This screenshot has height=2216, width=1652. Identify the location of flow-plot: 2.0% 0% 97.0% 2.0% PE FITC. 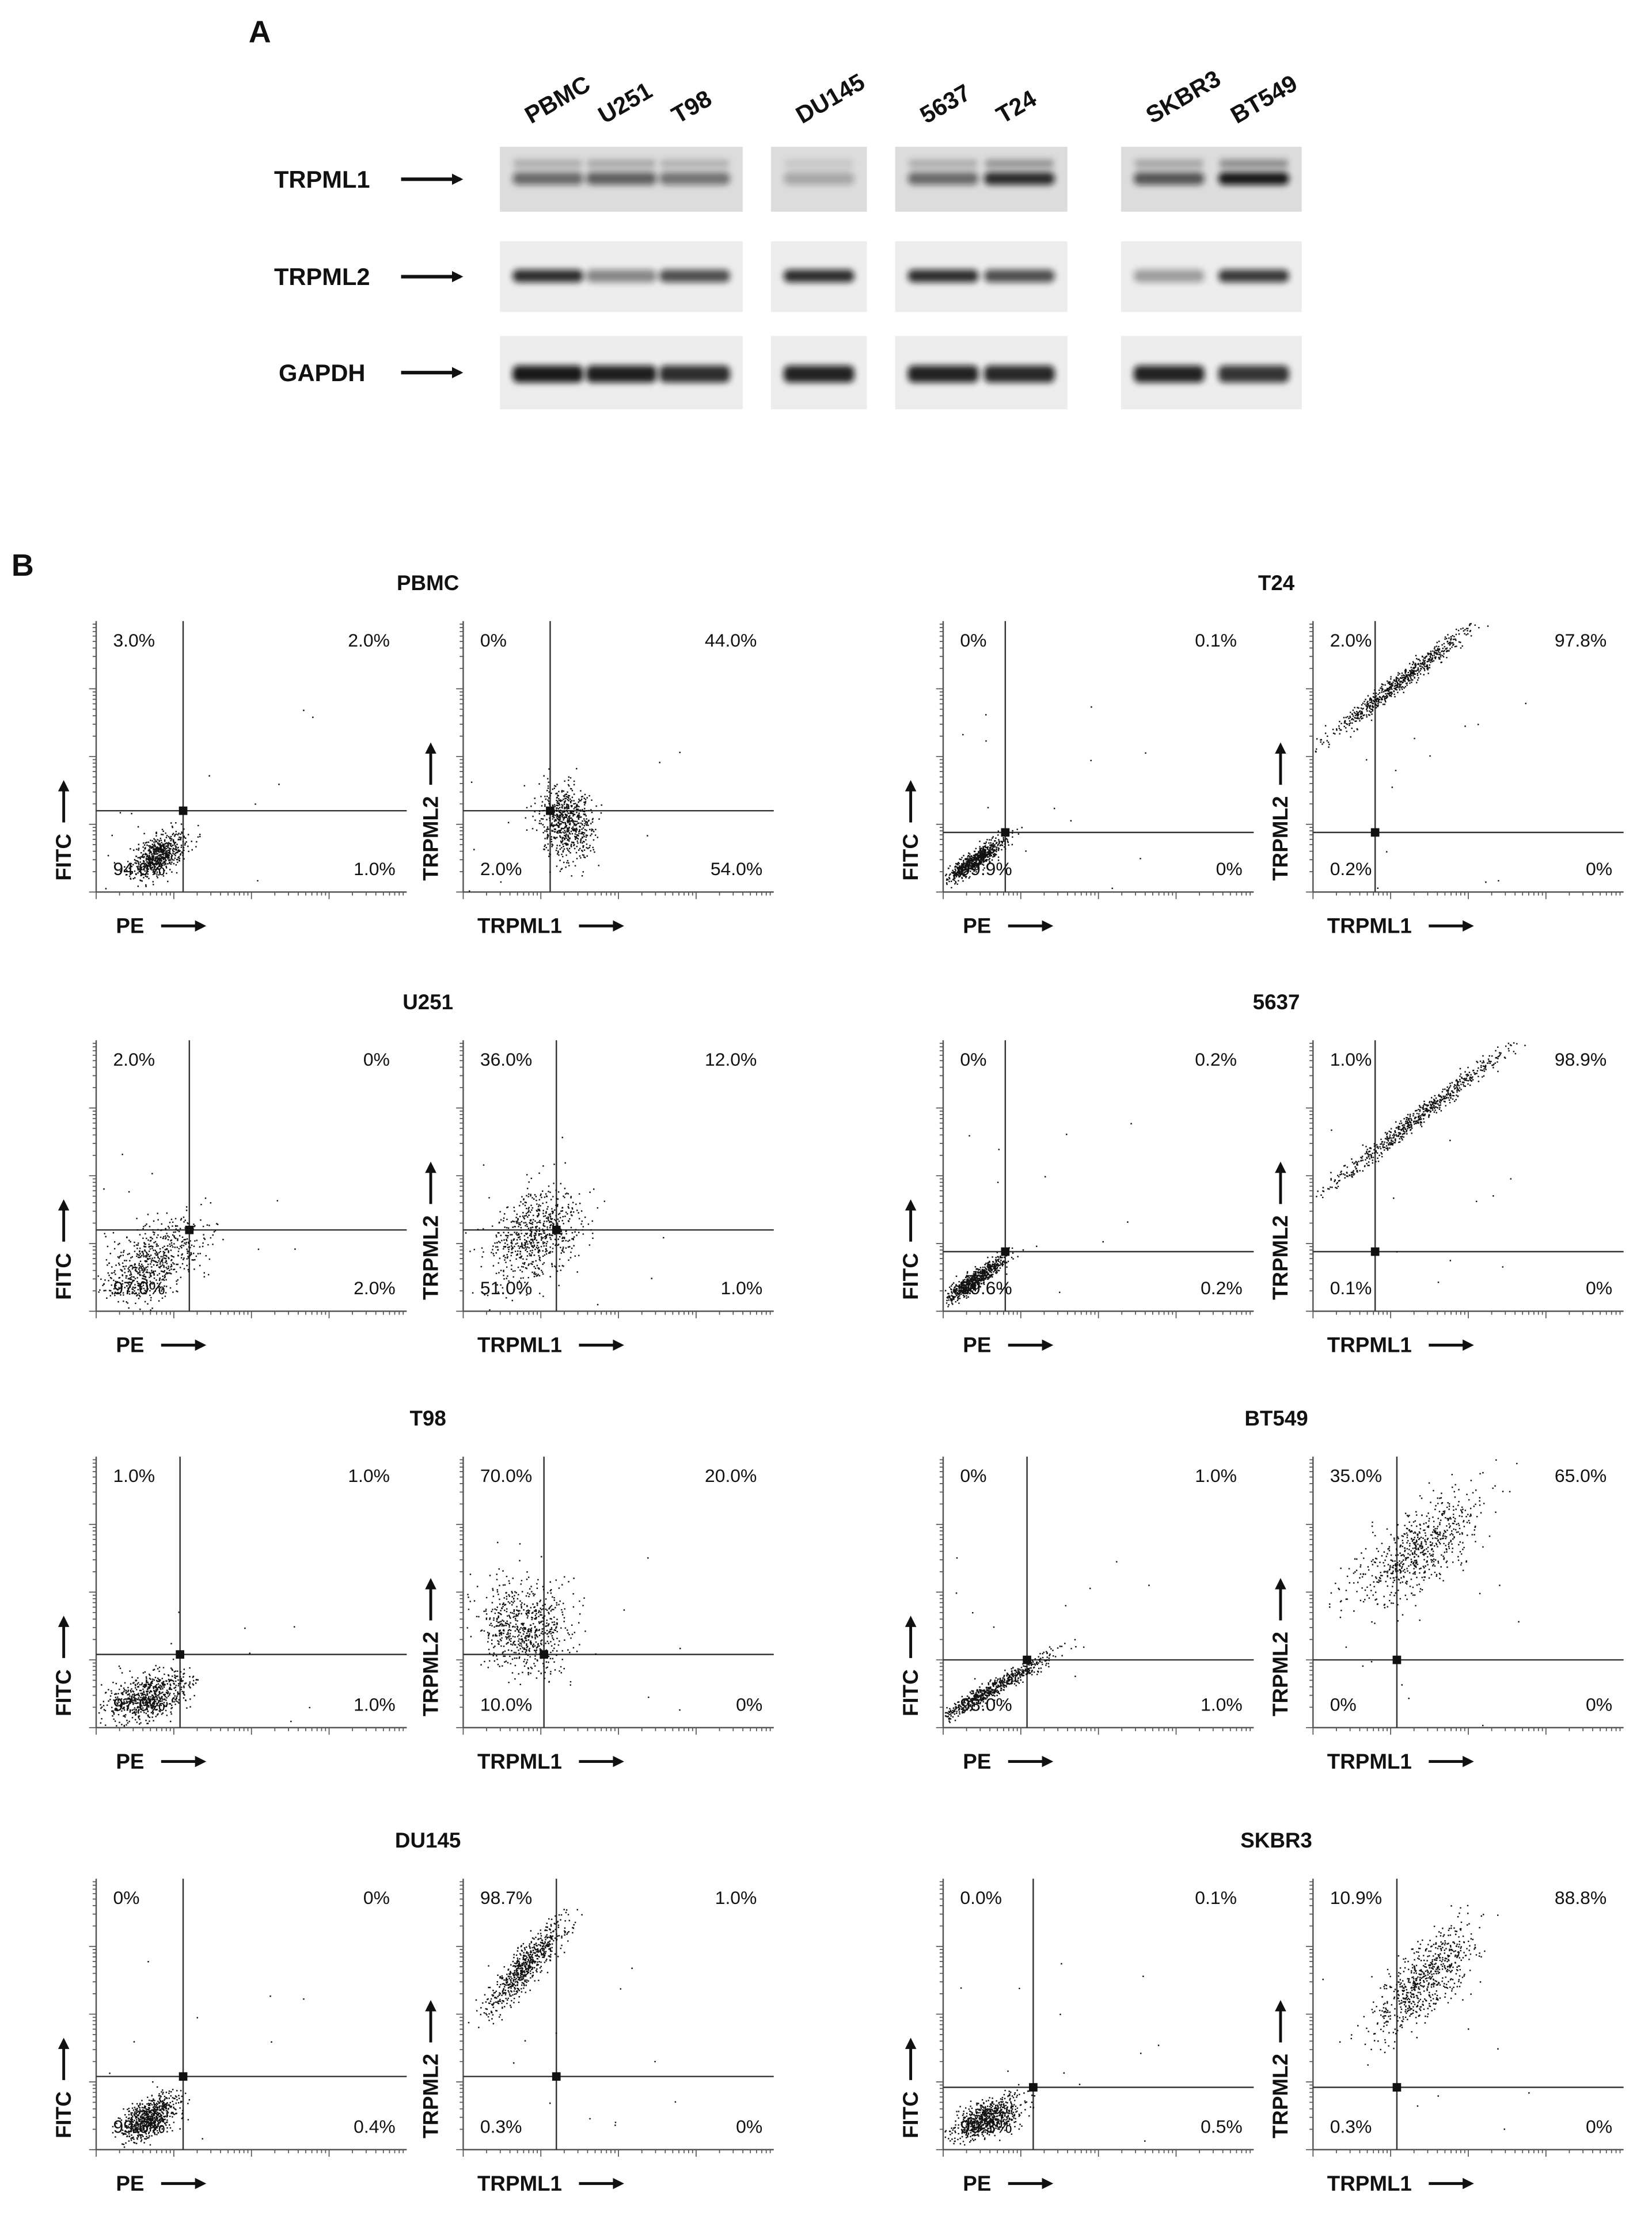
(229, 1198).